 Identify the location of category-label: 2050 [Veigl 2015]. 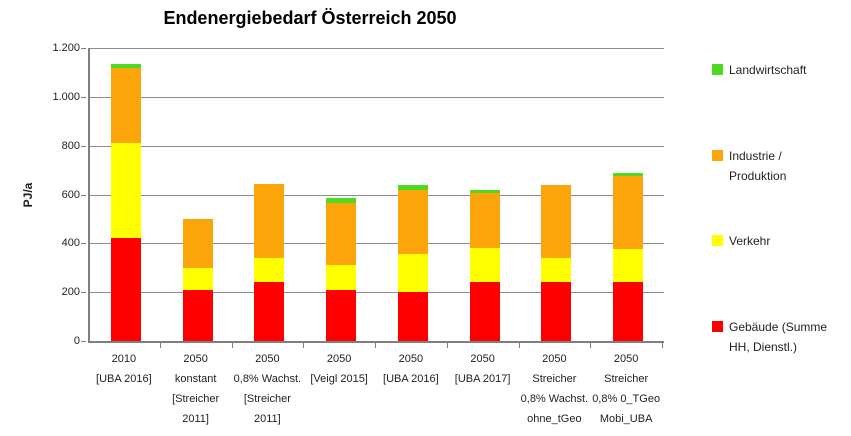
(339, 369).